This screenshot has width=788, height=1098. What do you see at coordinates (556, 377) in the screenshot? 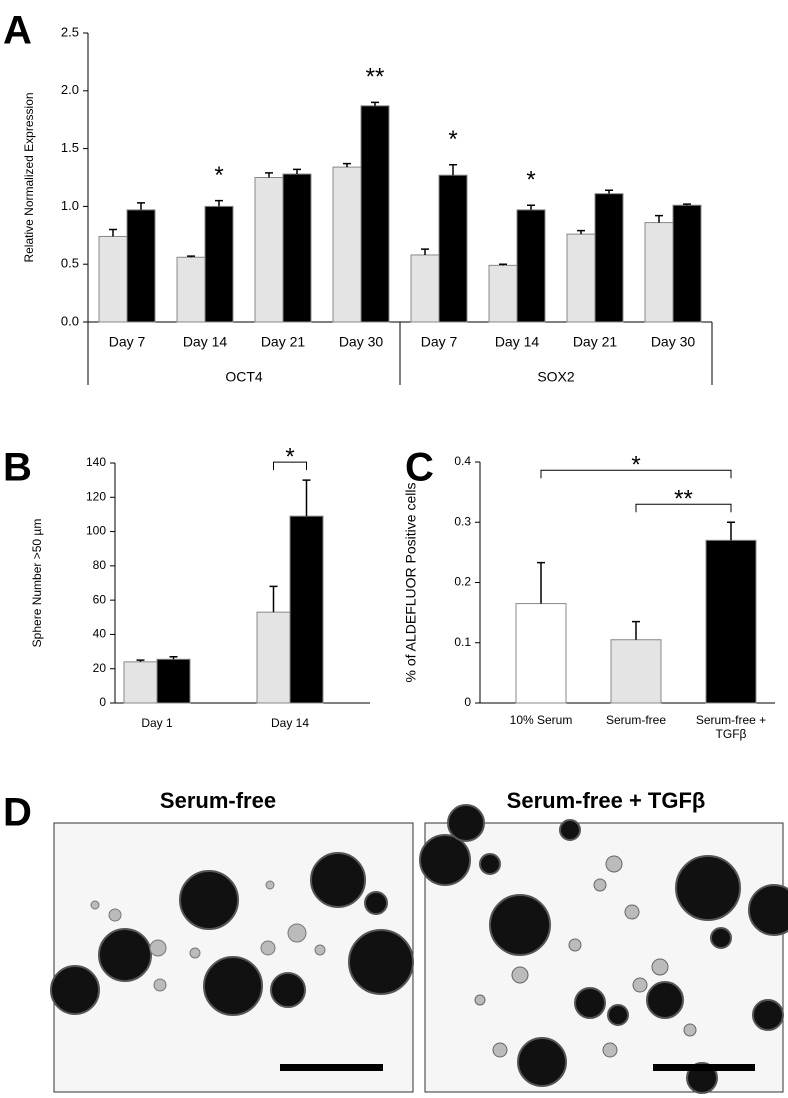
I see `group-label: SOX2` at bounding box center [556, 377].